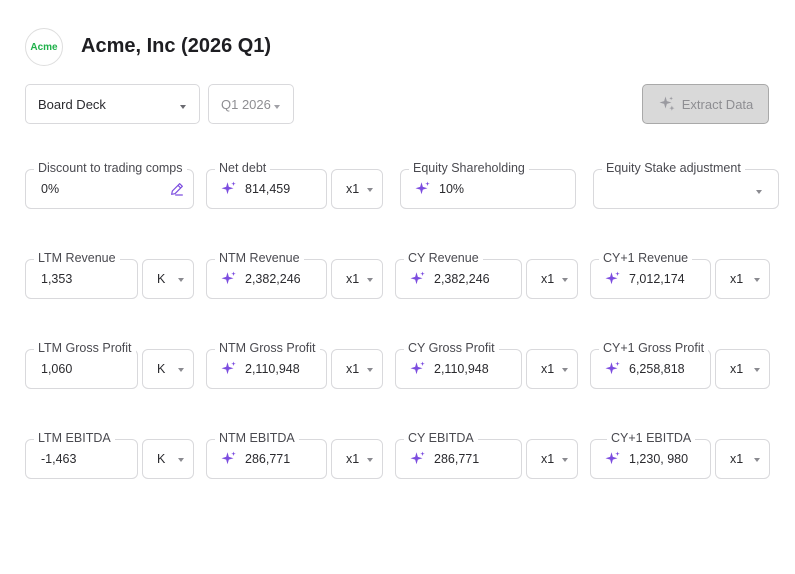 Image resolution: width=795 pixels, height=574 pixels. What do you see at coordinates (243, 168) in the screenshot?
I see `net-debt-label: Net debt` at bounding box center [243, 168].